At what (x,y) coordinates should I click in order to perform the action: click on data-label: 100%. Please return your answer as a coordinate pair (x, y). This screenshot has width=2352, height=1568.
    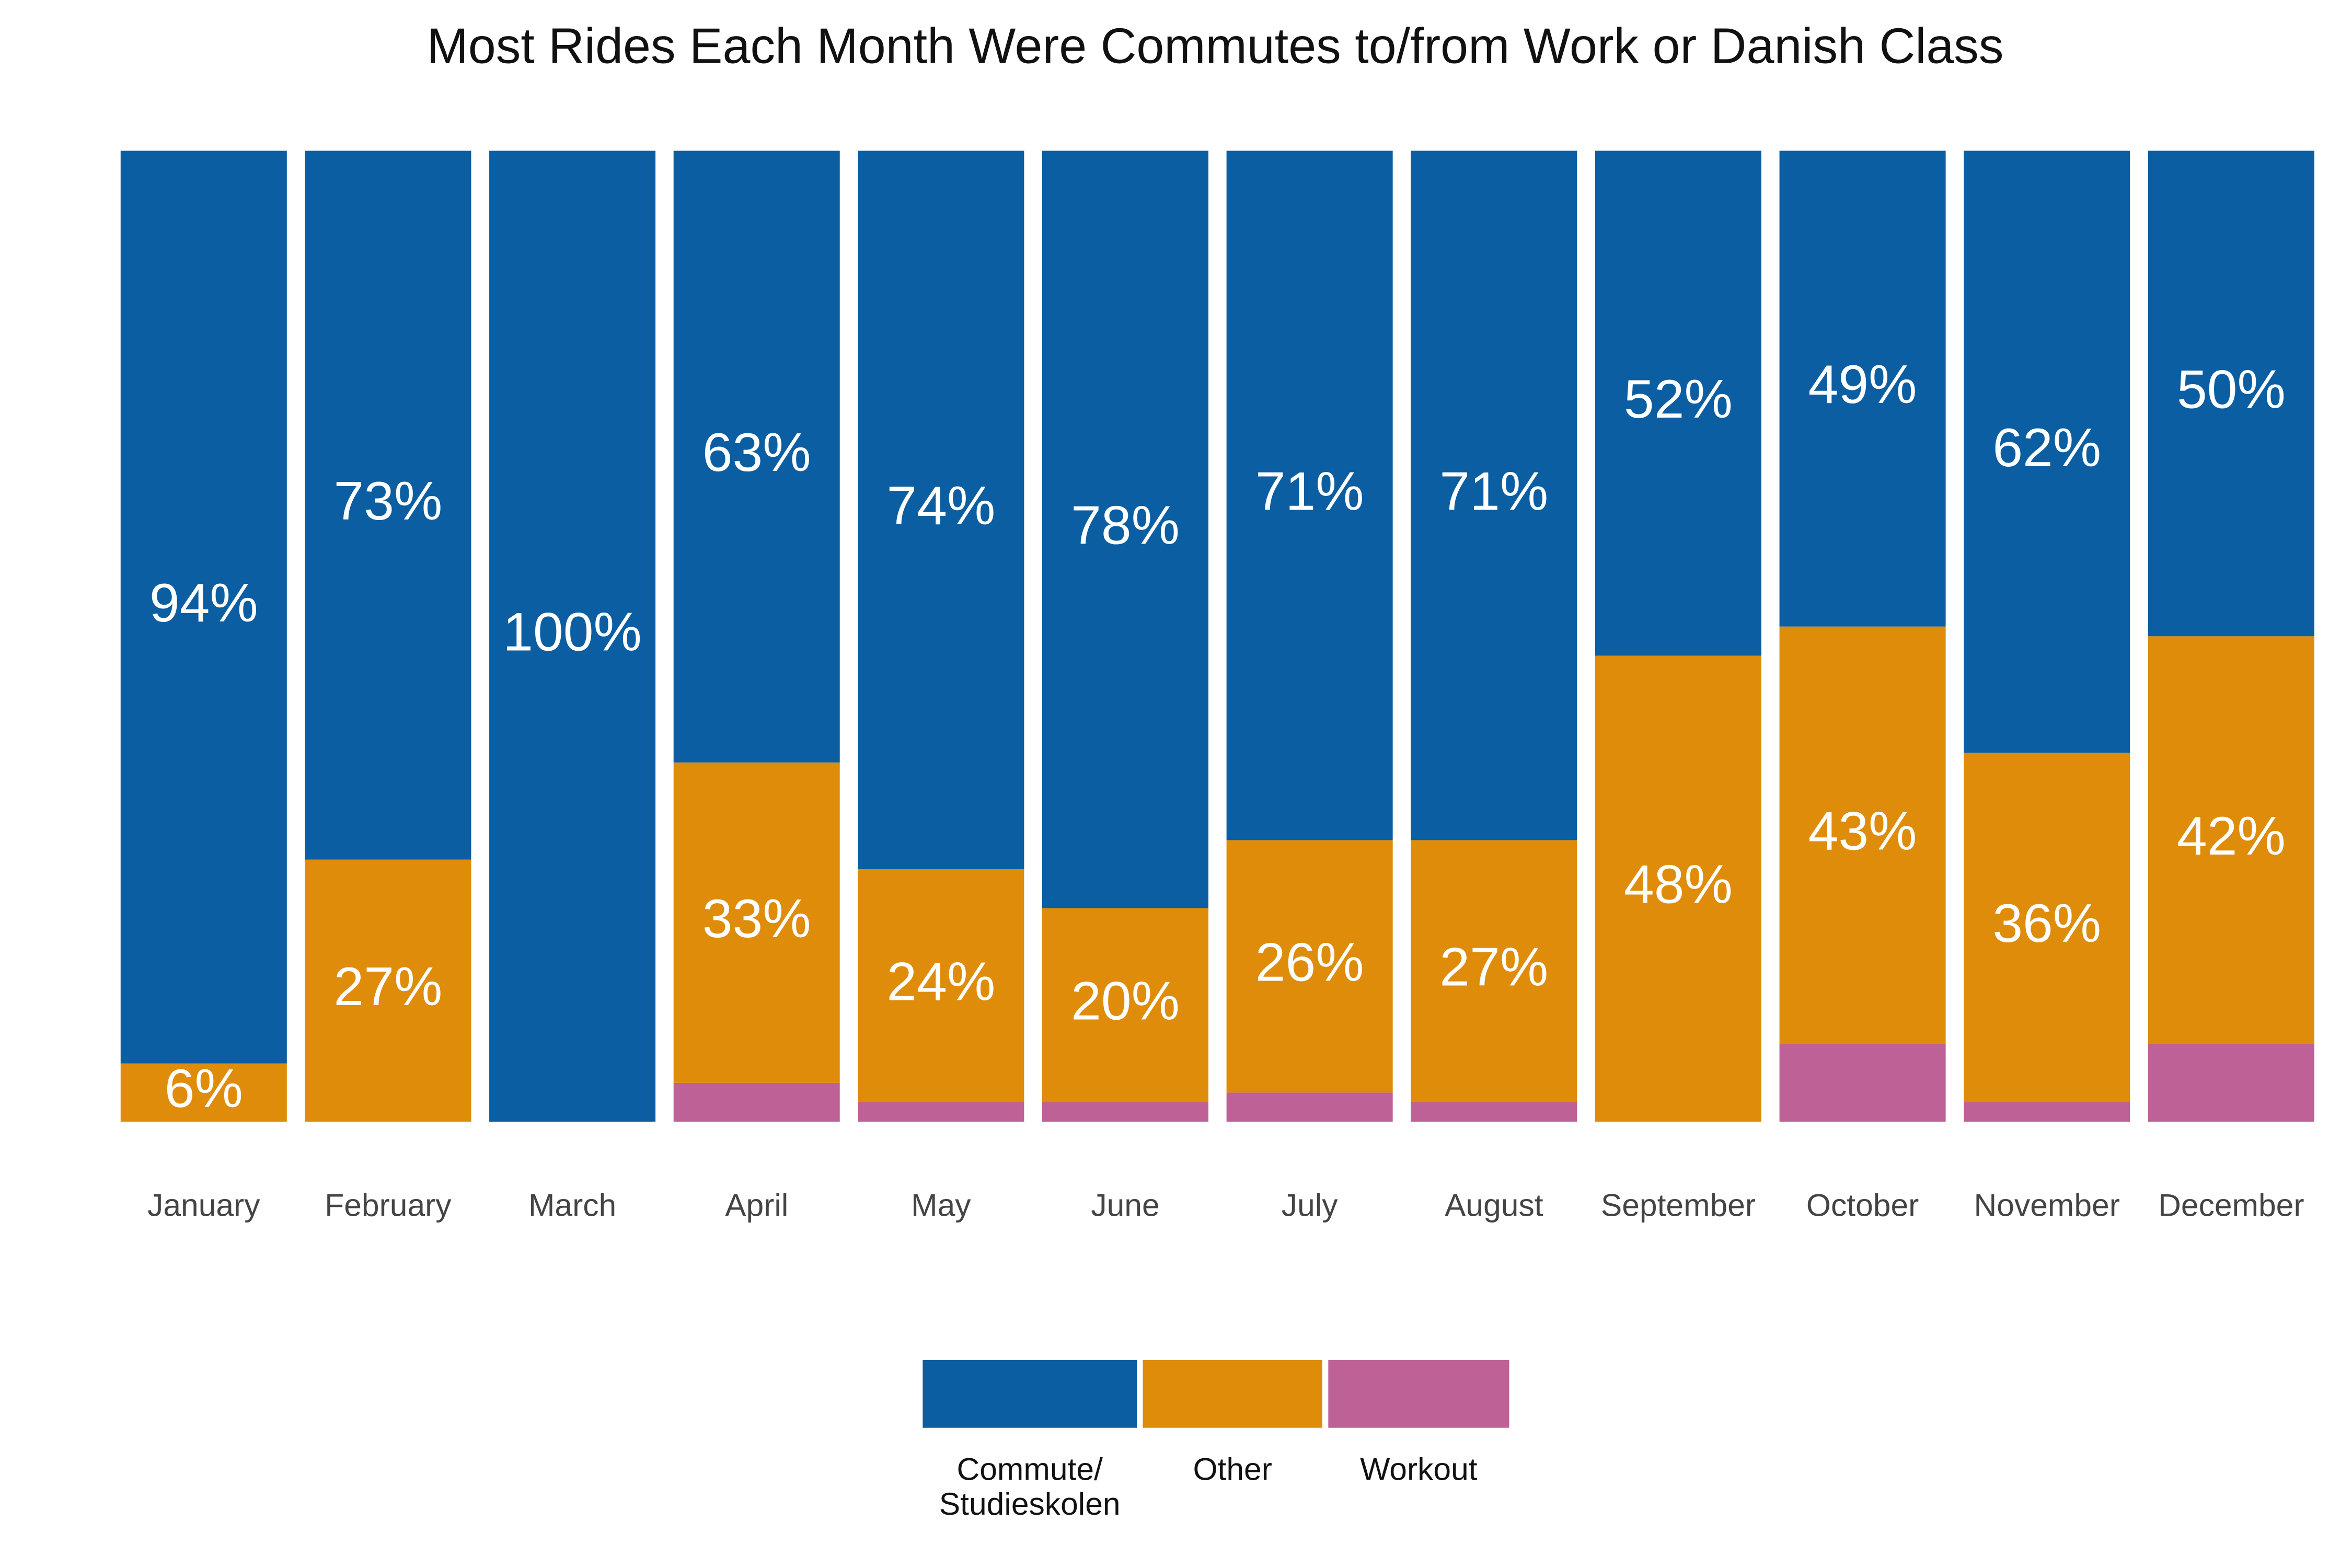
    Looking at the image, I should click on (572, 632).